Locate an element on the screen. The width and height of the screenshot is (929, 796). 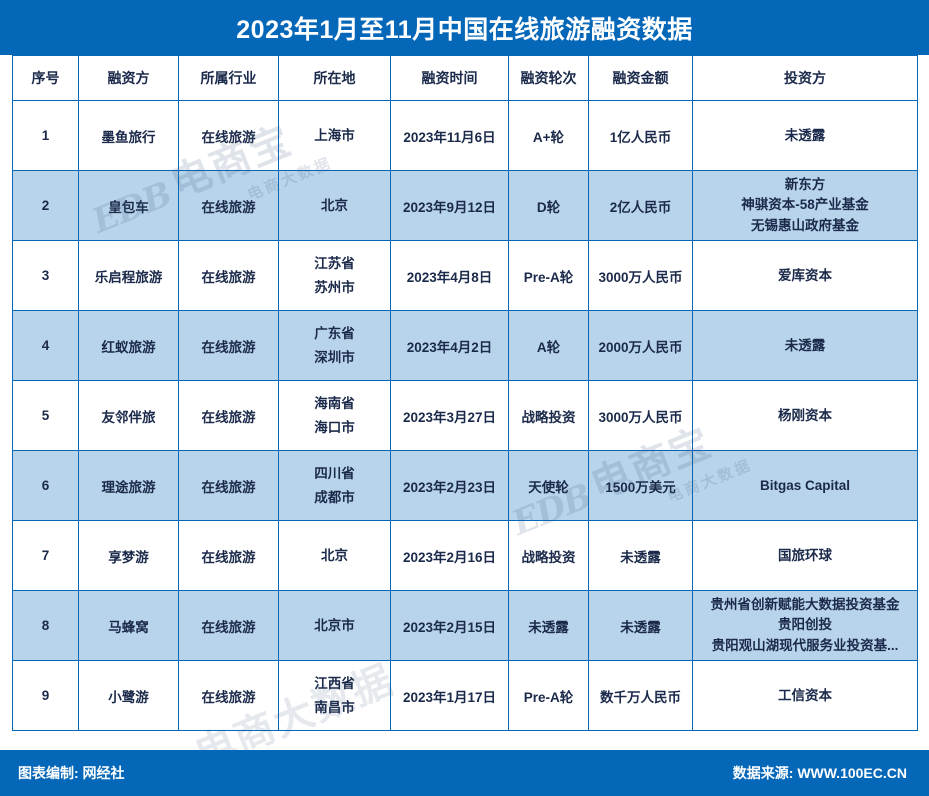
column-header-industry: 所属行业 is located at coordinates (228, 78).